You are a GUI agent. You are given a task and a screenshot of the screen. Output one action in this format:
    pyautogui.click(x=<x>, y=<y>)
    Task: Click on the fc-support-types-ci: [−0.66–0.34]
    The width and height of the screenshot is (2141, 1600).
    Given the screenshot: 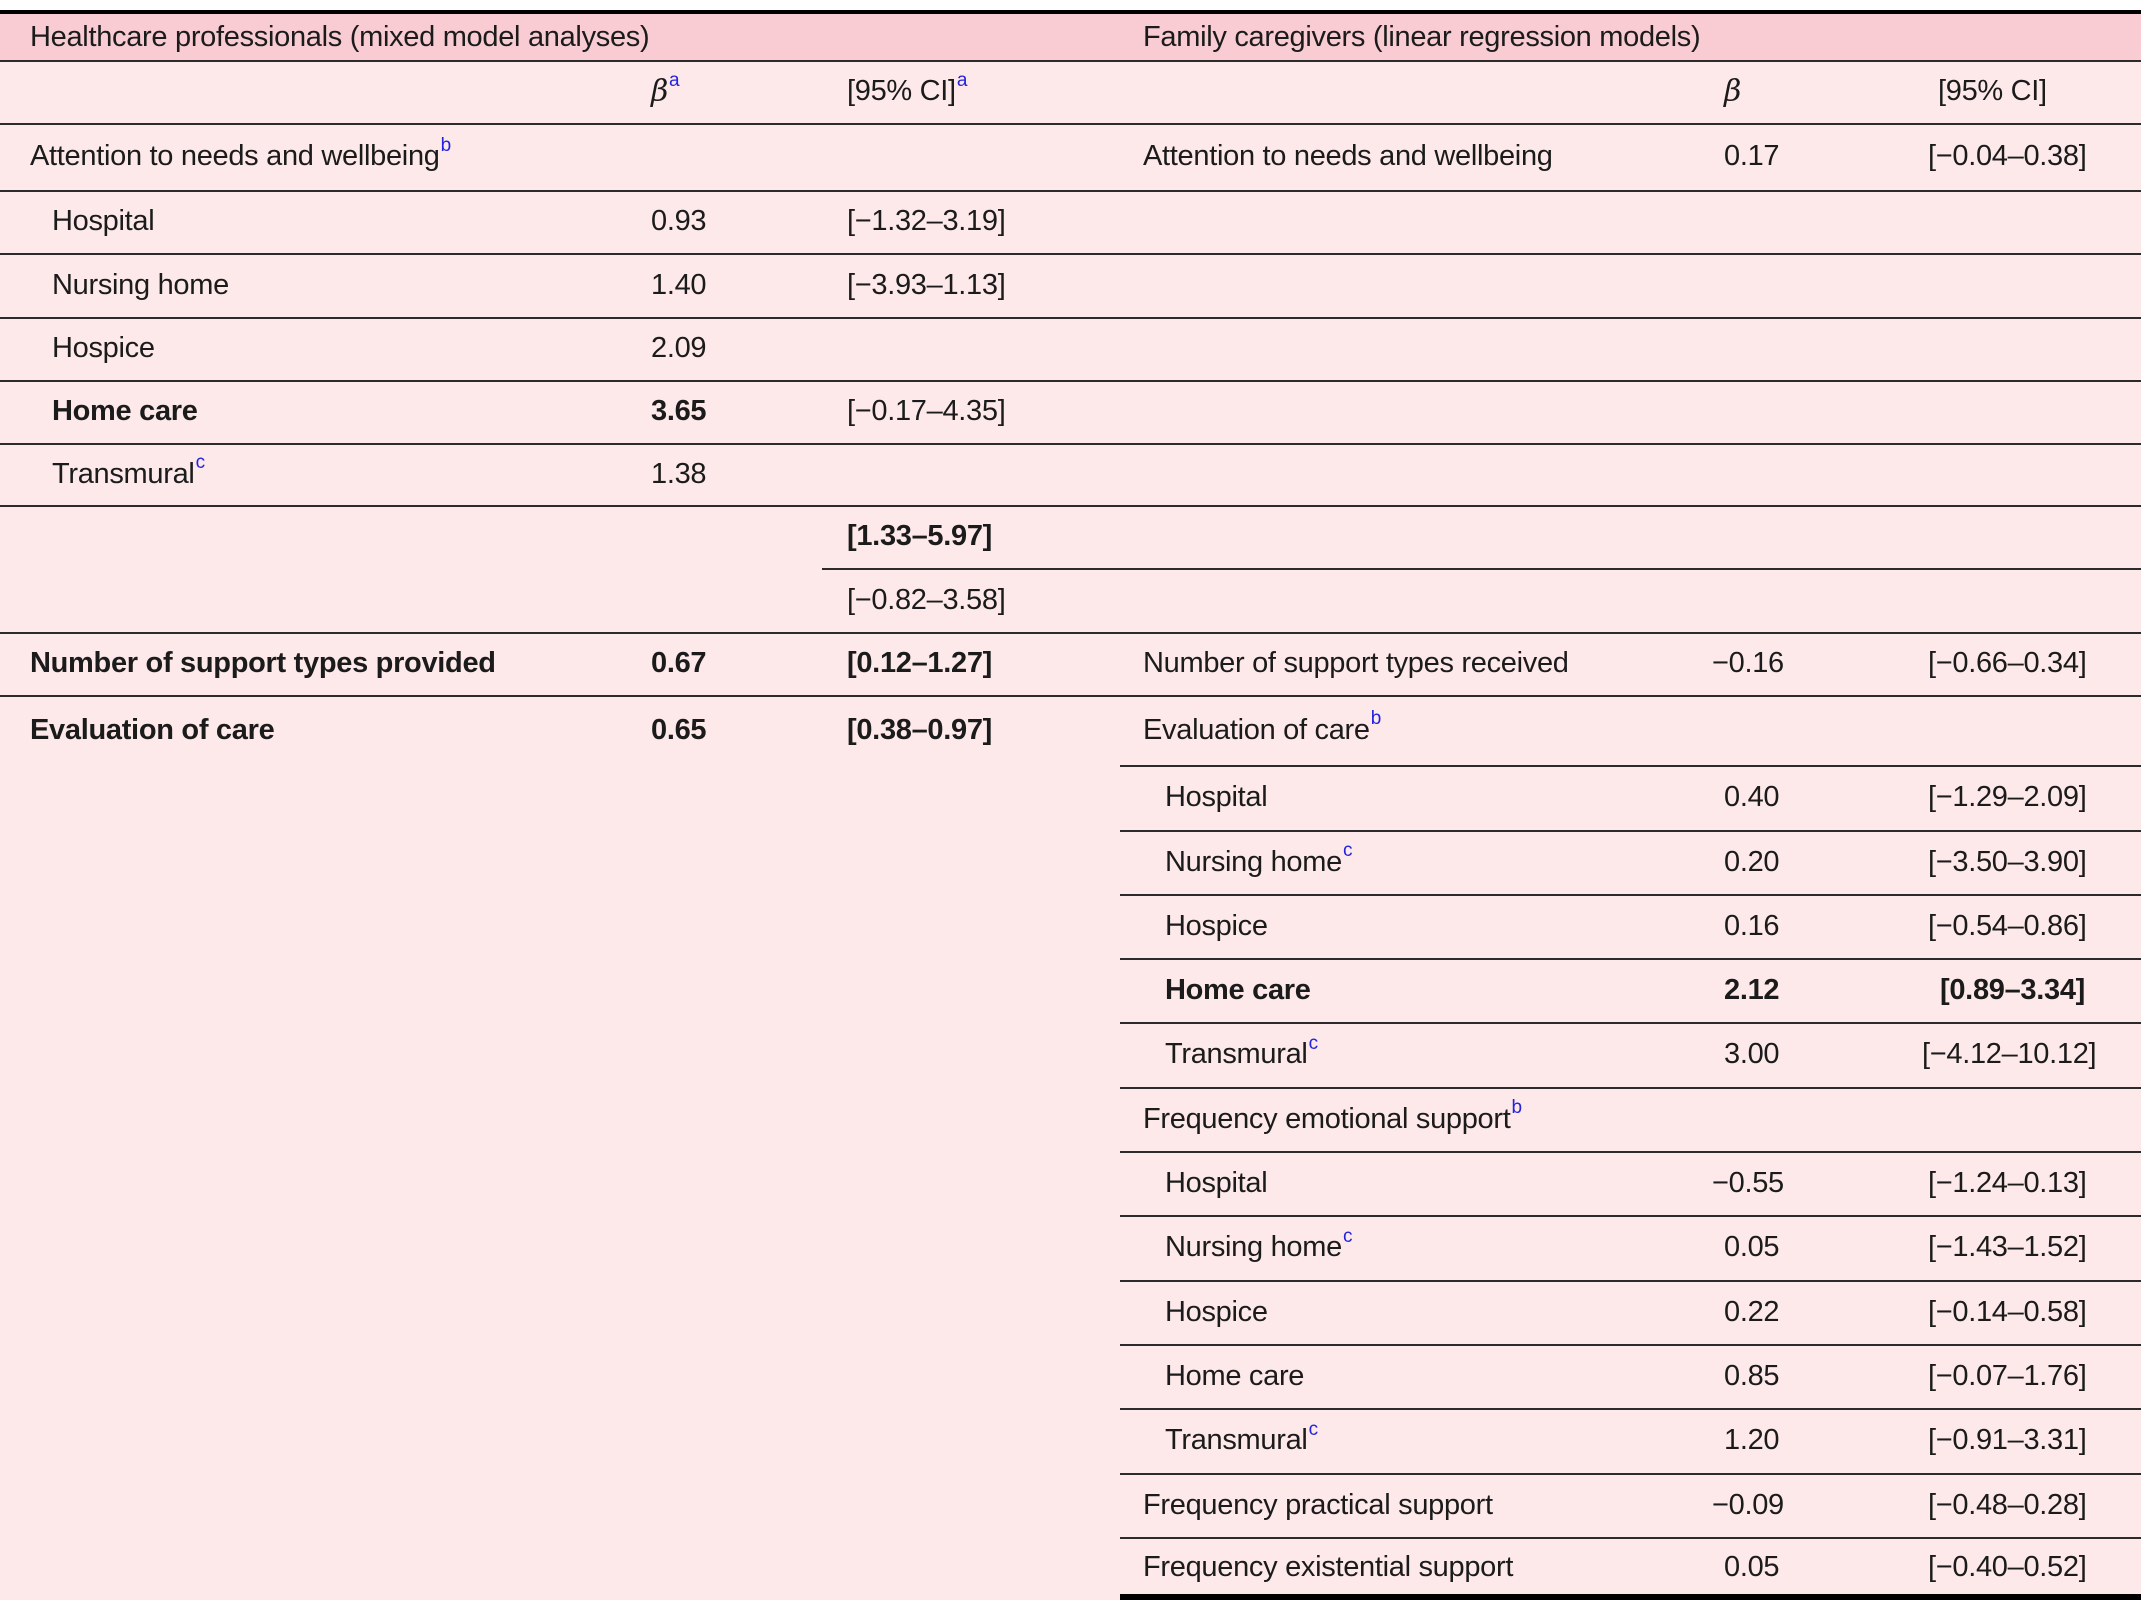 What is the action you would take?
    pyautogui.click(x=2007, y=663)
    